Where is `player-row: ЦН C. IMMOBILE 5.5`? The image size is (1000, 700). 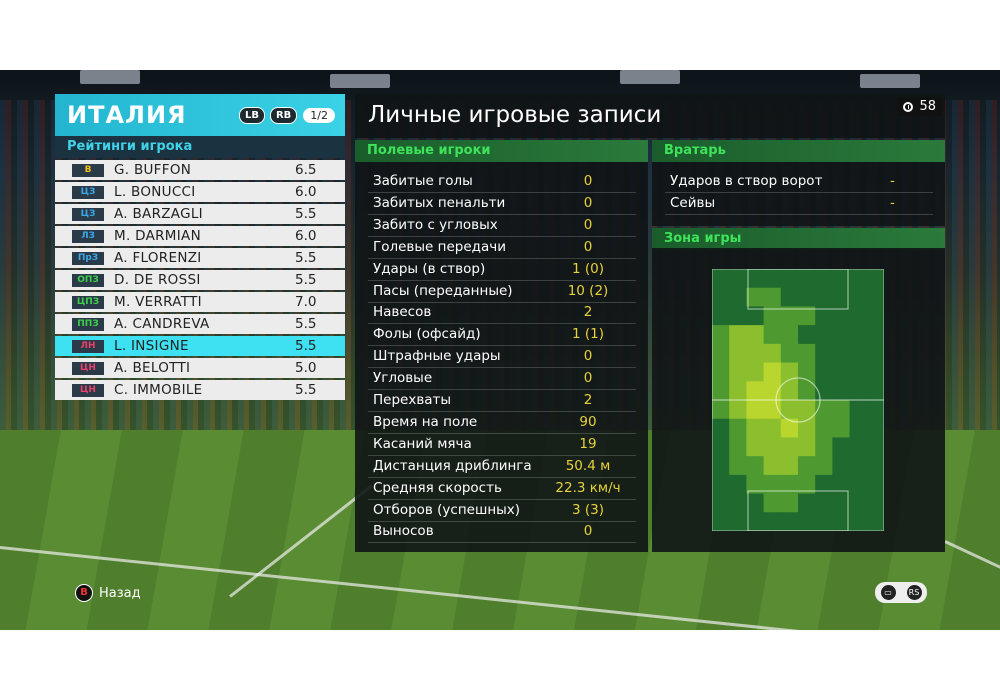 player-row: ЦН C. IMMOBILE 5.5 is located at coordinates (200, 390).